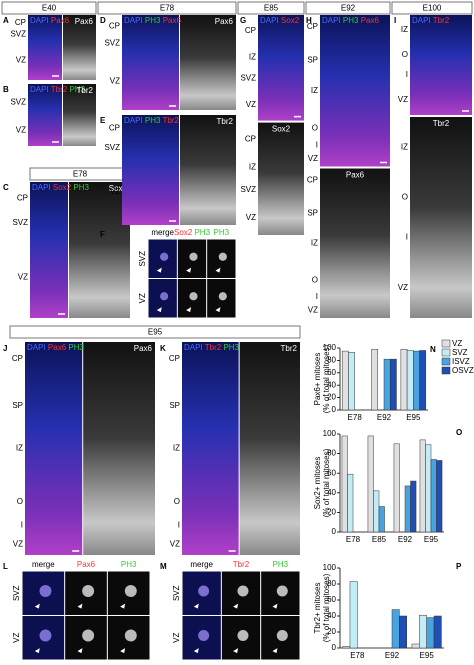  I want to click on x-tick-label: E95, so click(427, 655).